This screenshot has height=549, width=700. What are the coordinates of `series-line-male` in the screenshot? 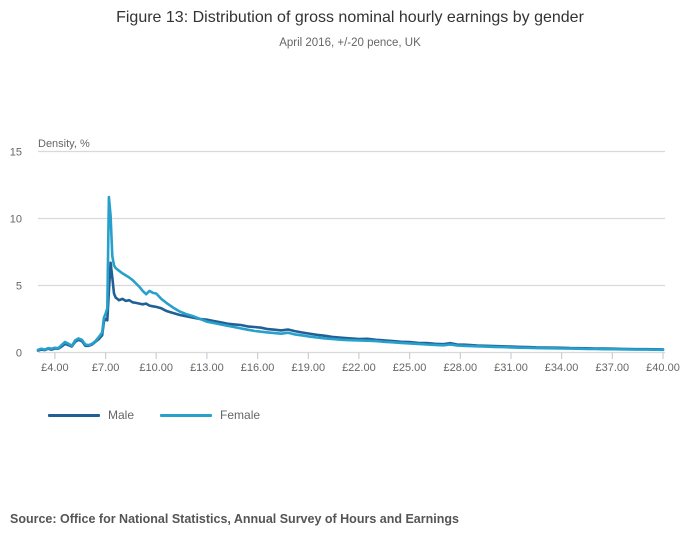 It's located at (350, 306).